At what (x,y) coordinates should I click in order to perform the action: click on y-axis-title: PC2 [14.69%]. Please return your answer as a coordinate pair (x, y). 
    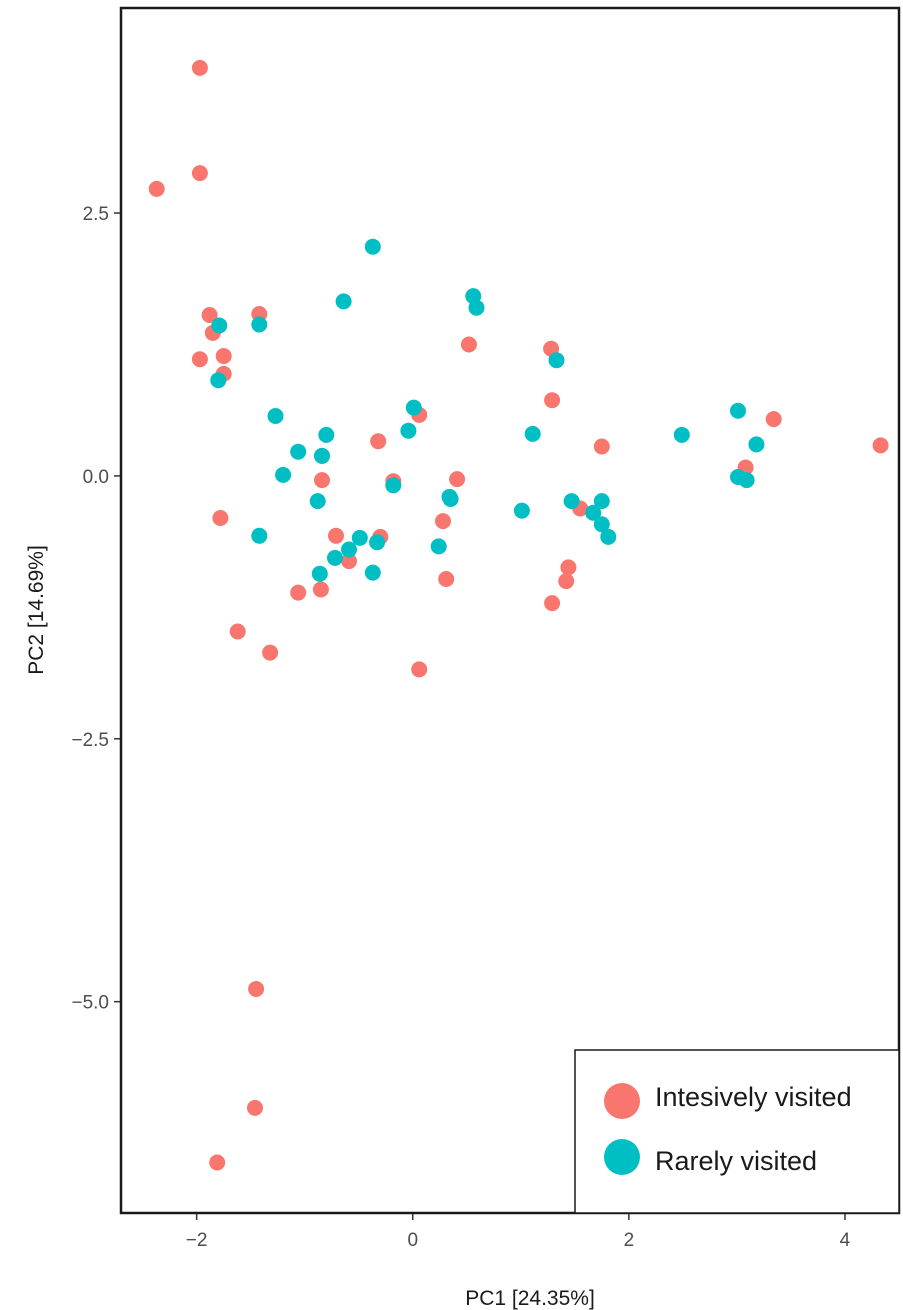
    Looking at the image, I should click on (36, 610).